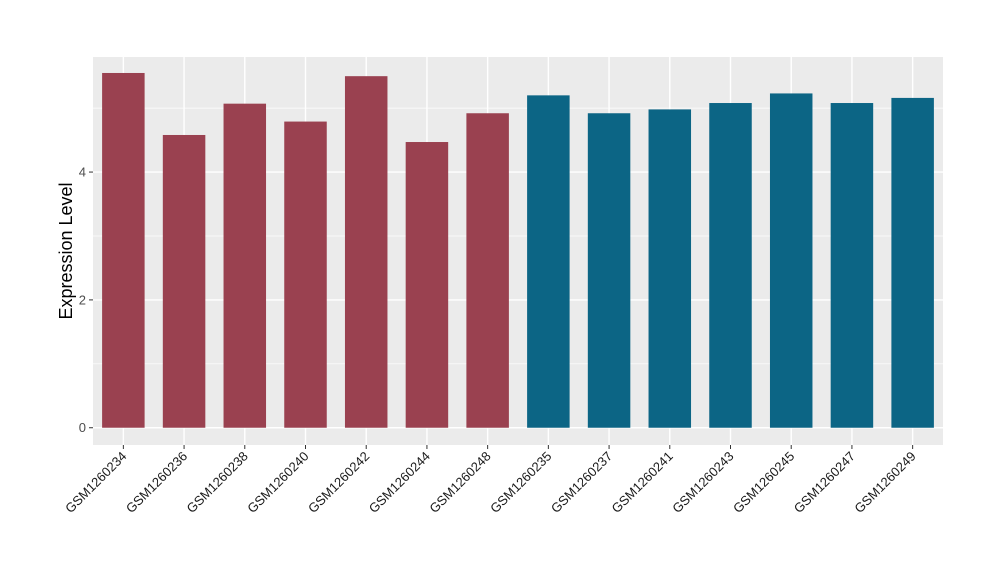 The width and height of the screenshot is (1000, 585). Describe the element at coordinates (852, 265) in the screenshot. I see `bar-GSM1260247` at that location.